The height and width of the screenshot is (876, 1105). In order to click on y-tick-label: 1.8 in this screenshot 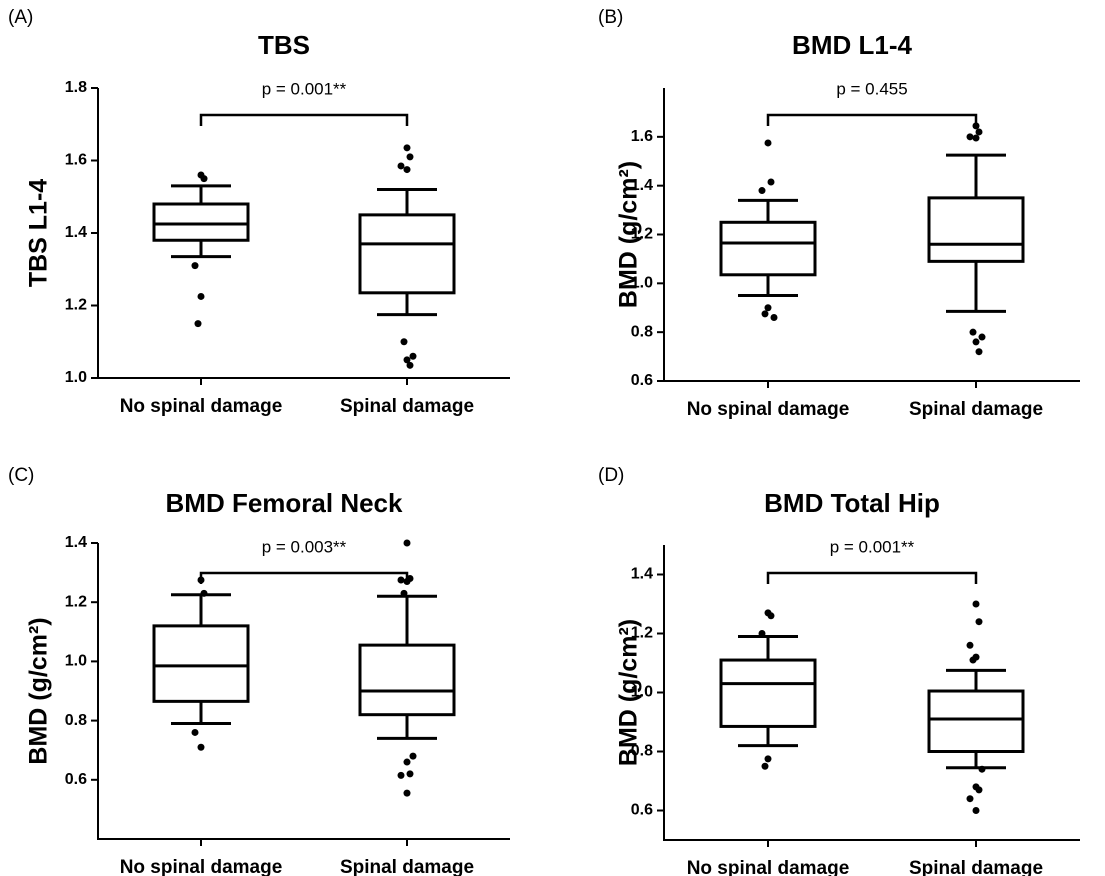, I will do `click(76, 87)`.